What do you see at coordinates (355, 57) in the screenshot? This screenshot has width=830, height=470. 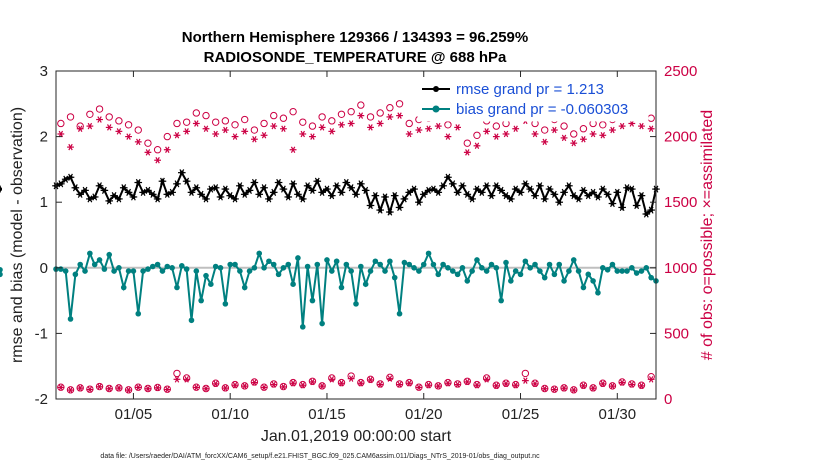 I see `chart-subtitle: RADIOSONDE_TEMPERATURE @ 688 hPa` at bounding box center [355, 57].